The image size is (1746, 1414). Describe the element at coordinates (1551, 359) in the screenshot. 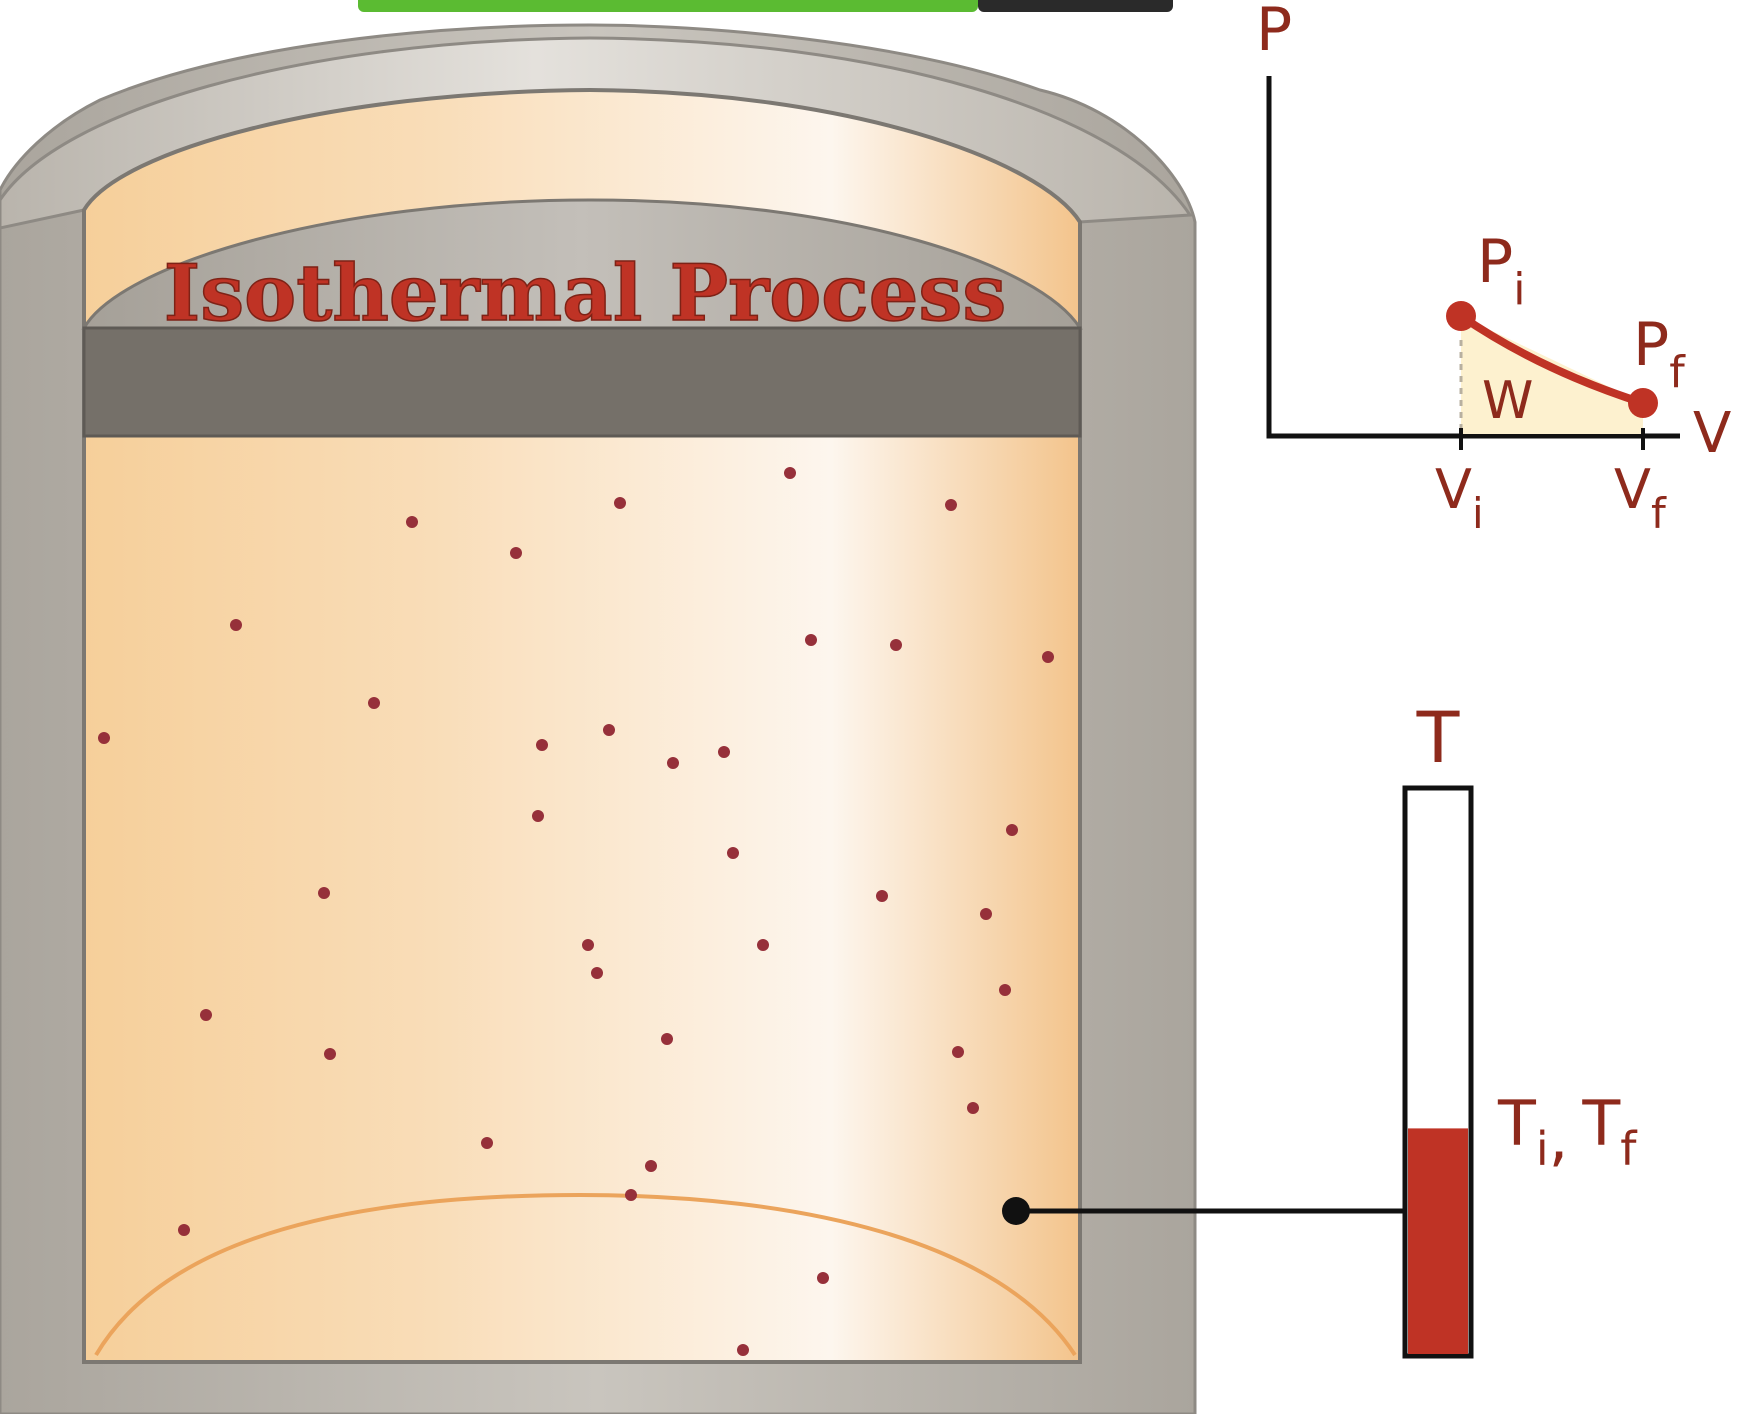

I see `isotherm-curve` at that location.